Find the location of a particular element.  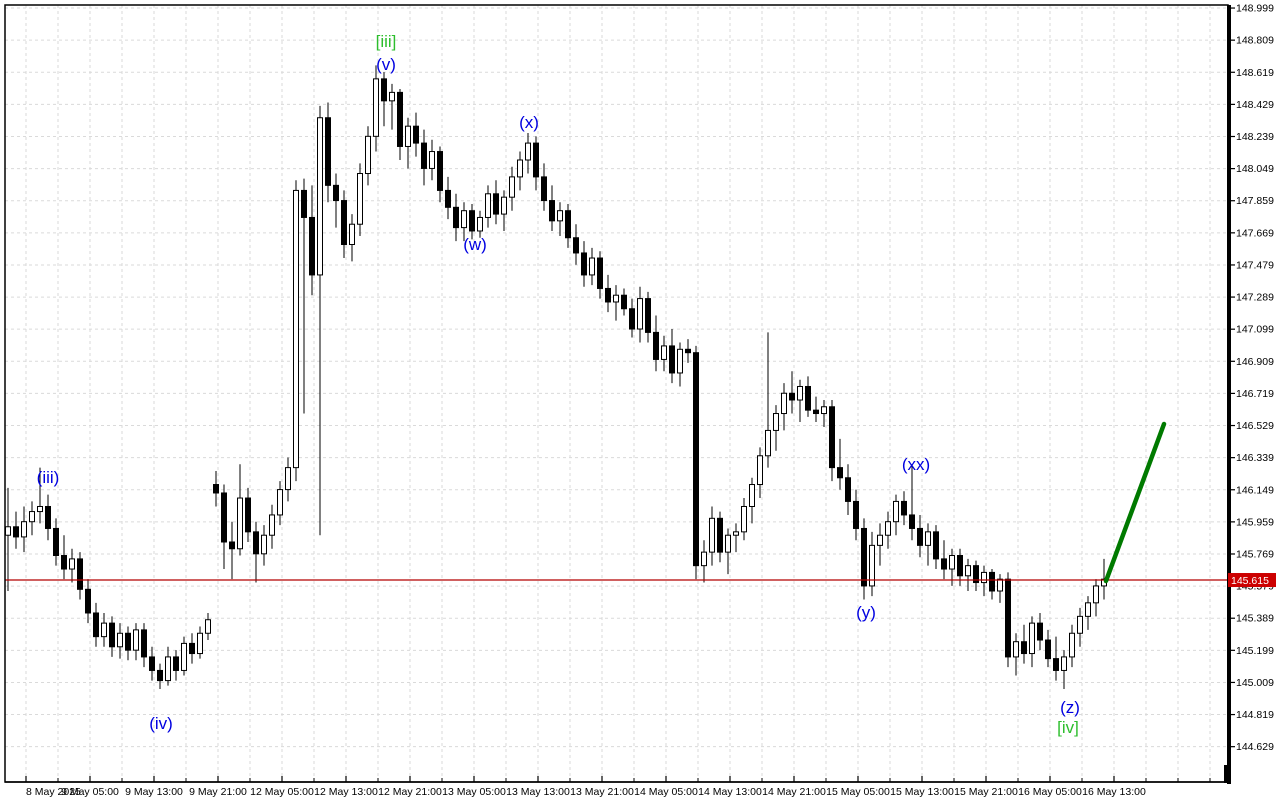

current-price-badge is located at coordinates (1252, 580).